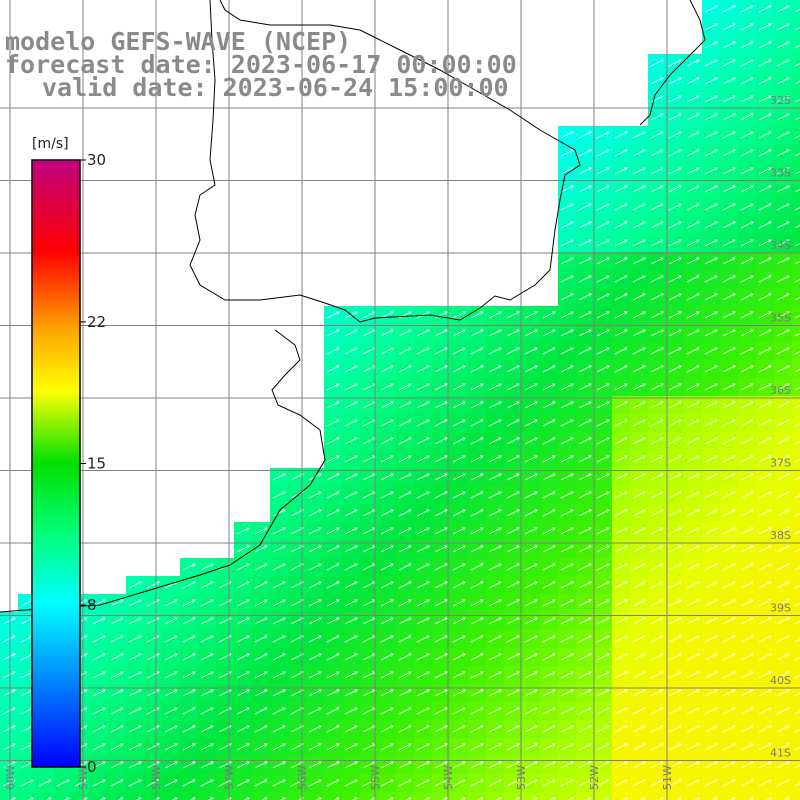 The image size is (800, 800). Describe the element at coordinates (780, 753) in the screenshot. I see `lat-label: 41S` at that location.